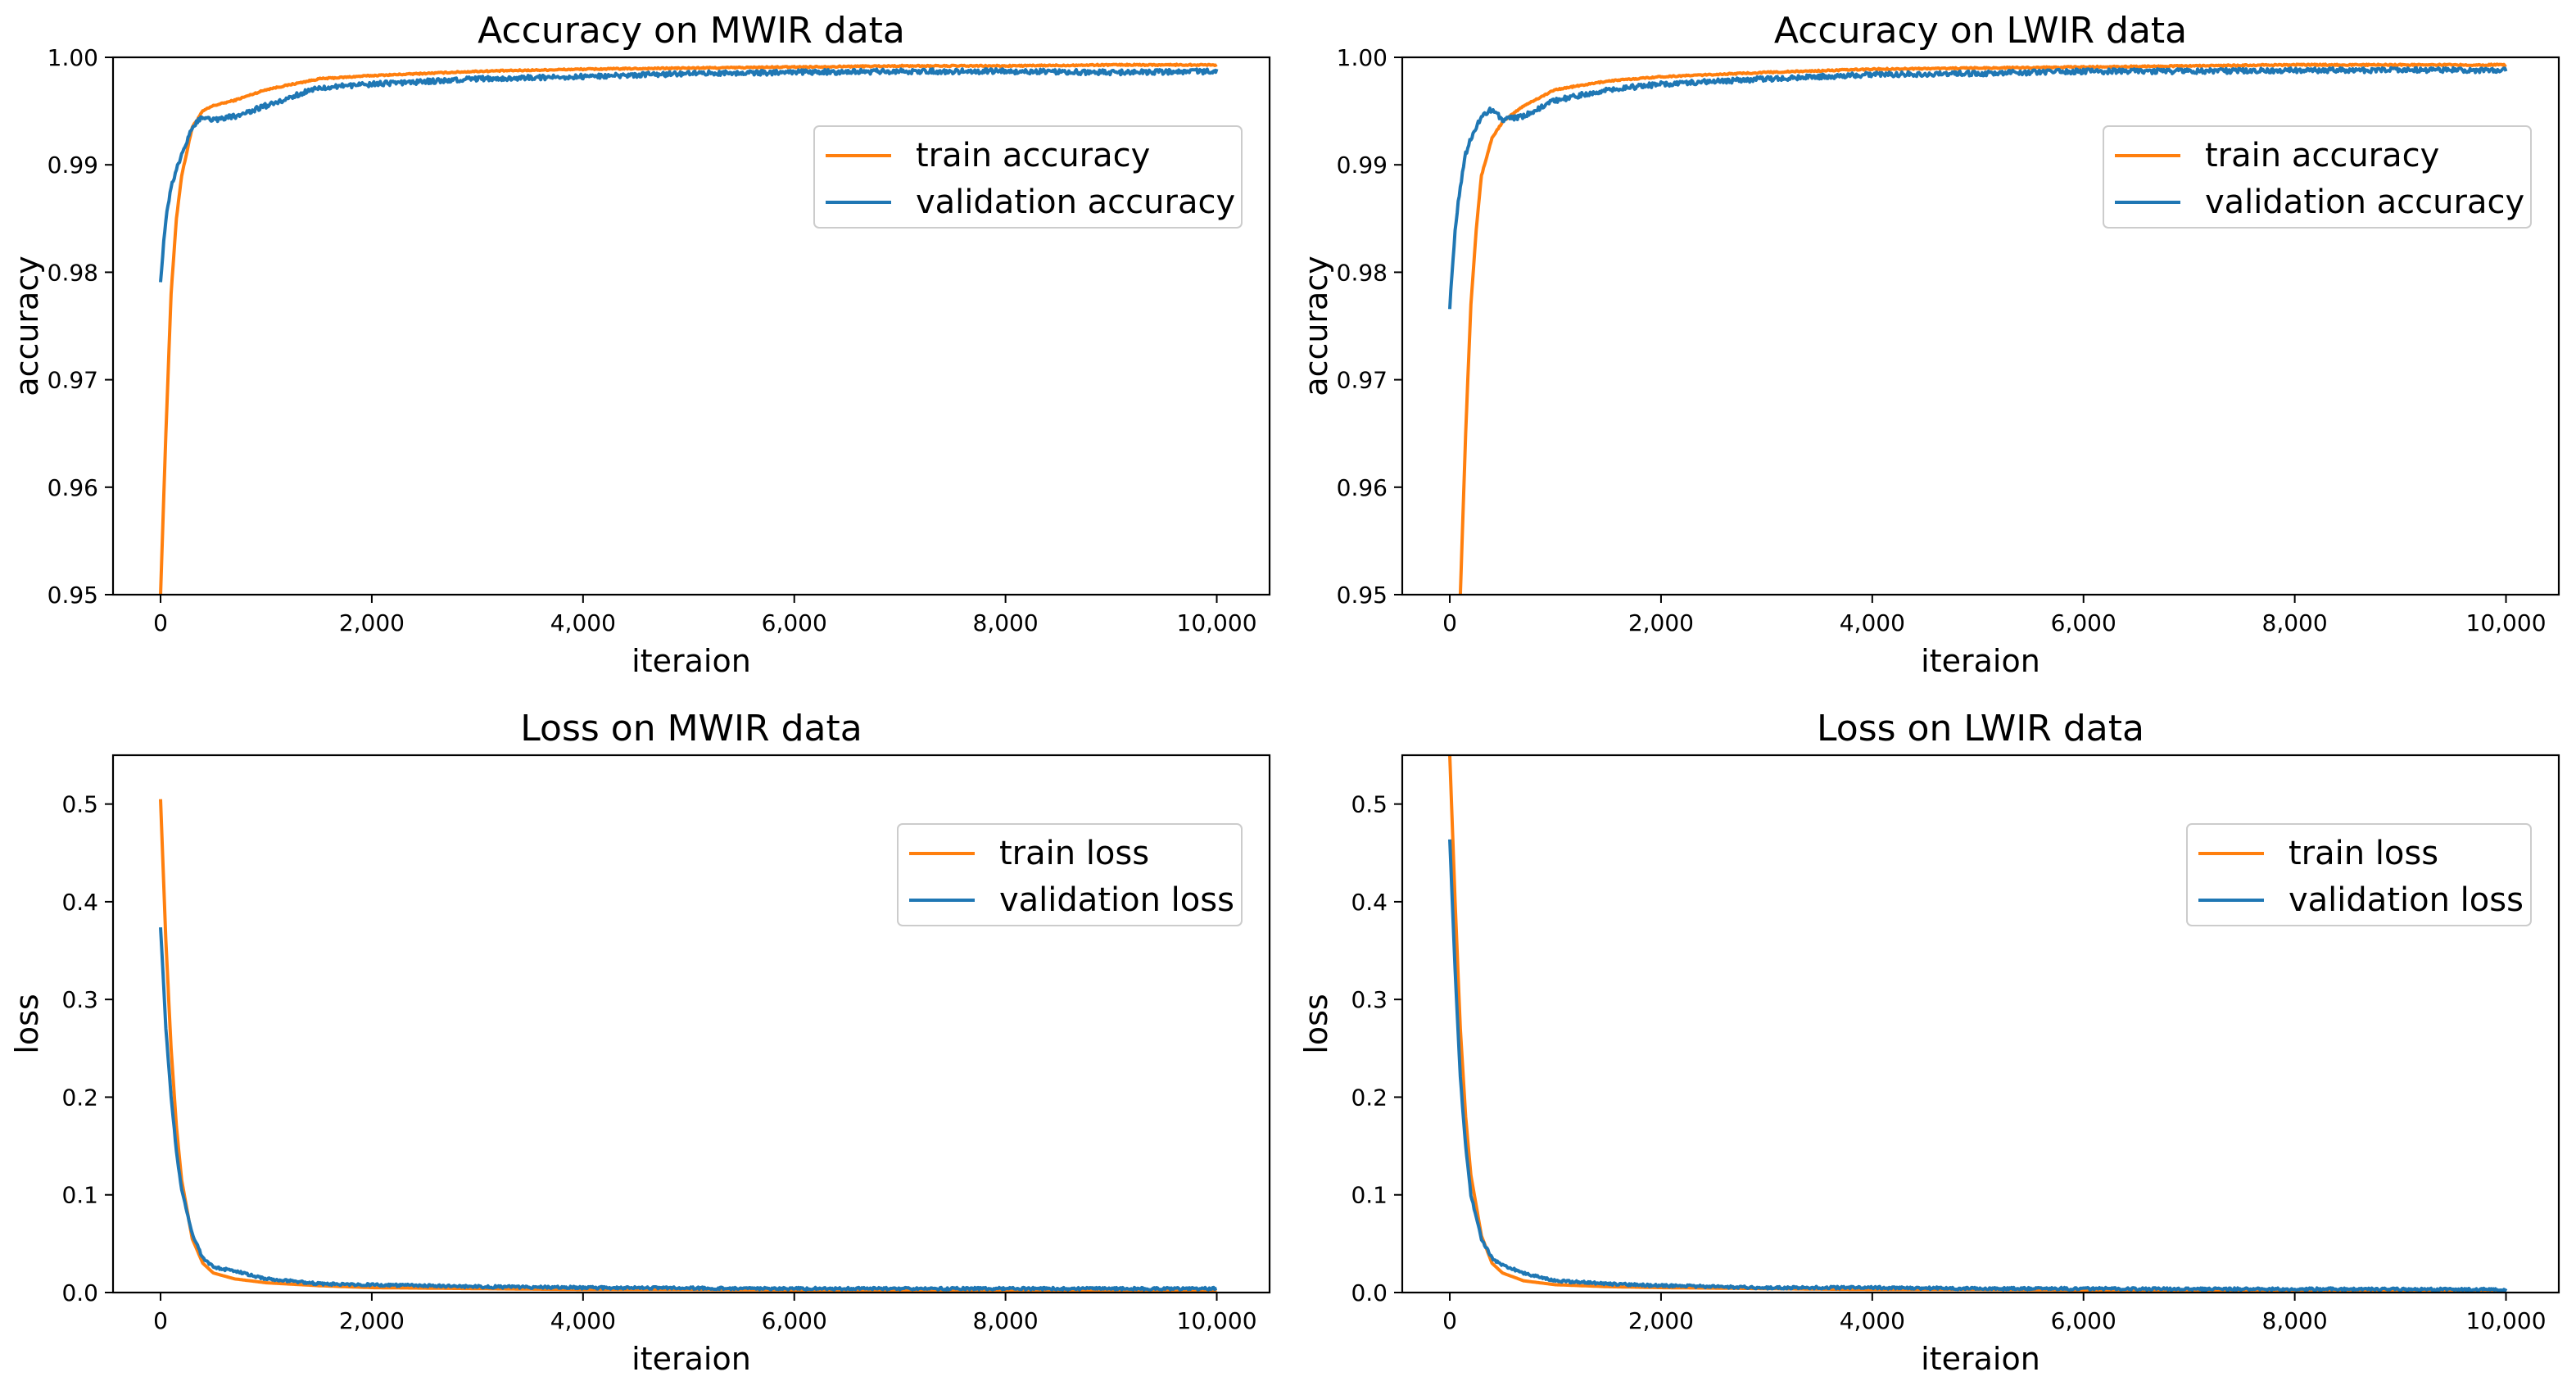  I want to click on chart-title: Loss on MWIR data, so click(691, 728).